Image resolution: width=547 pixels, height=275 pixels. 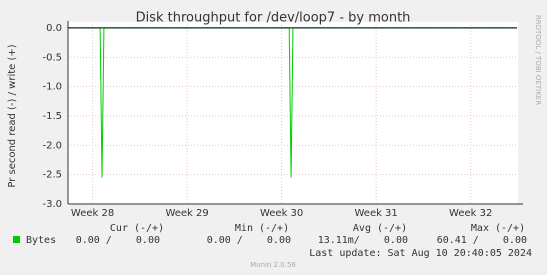 What do you see at coordinates (375, 213) in the screenshot?
I see `x-tick-label: Week 31` at bounding box center [375, 213].